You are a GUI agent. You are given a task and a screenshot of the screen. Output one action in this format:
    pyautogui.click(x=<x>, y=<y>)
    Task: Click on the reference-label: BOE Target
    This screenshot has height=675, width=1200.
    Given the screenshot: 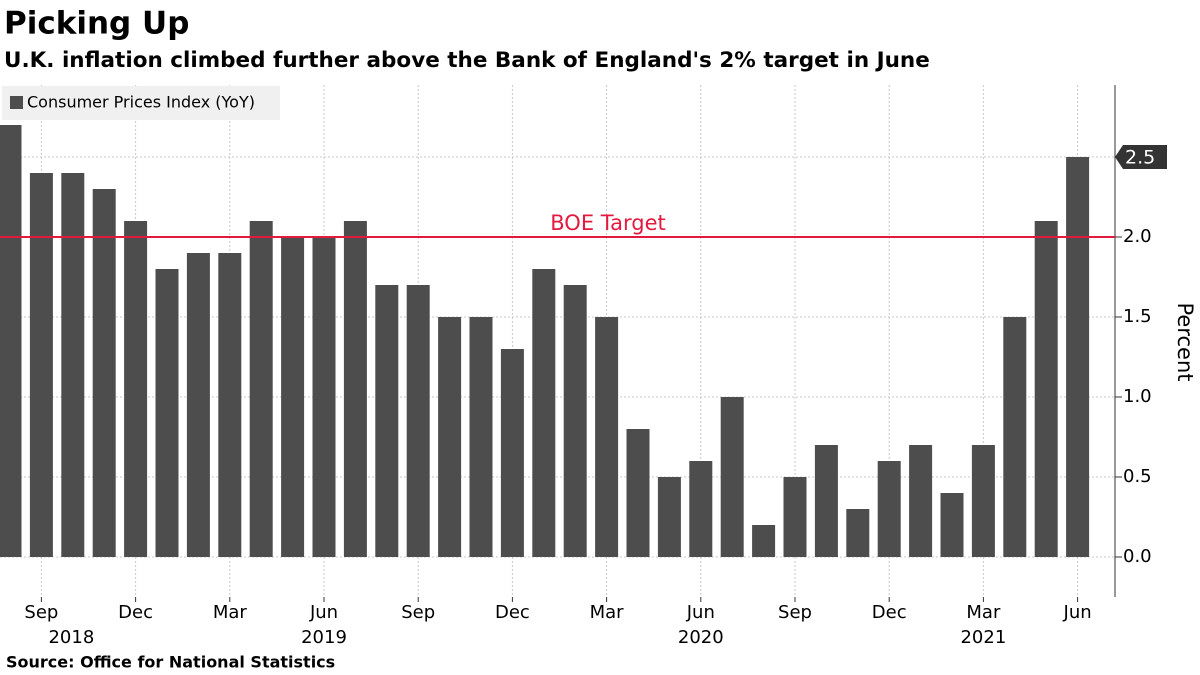 What is the action you would take?
    pyautogui.click(x=607, y=223)
    